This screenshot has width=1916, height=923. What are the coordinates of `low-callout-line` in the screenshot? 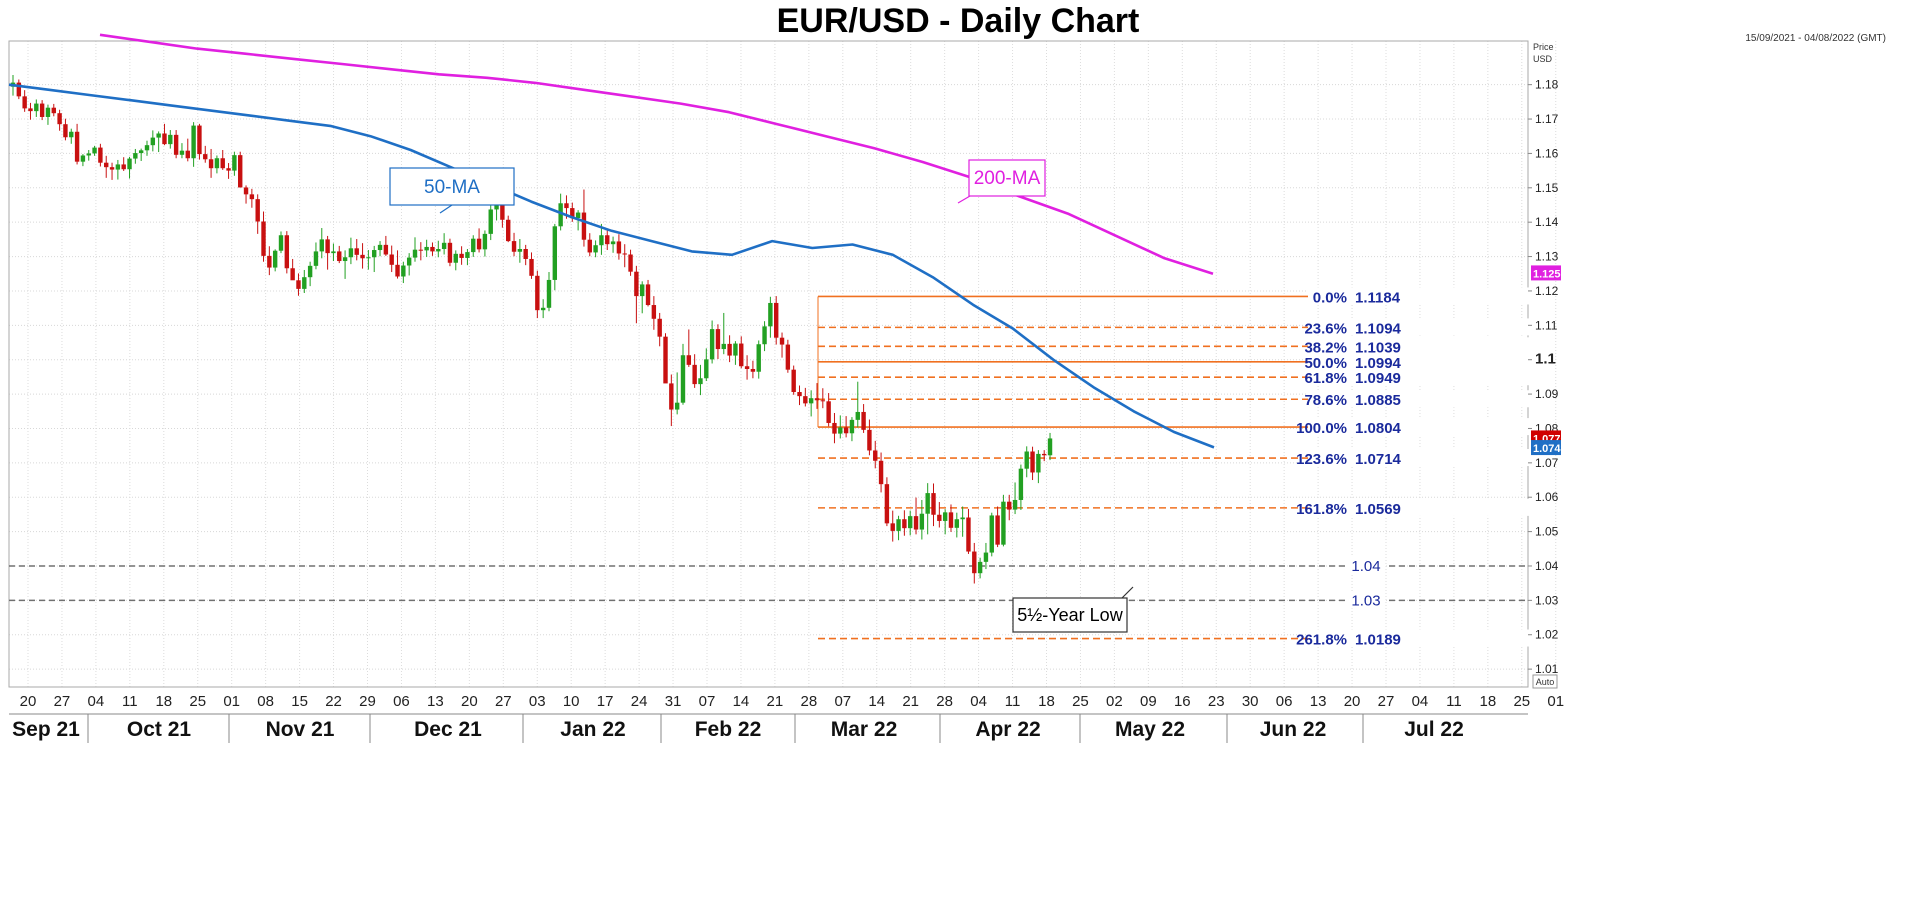 It's located at (1127, 592).